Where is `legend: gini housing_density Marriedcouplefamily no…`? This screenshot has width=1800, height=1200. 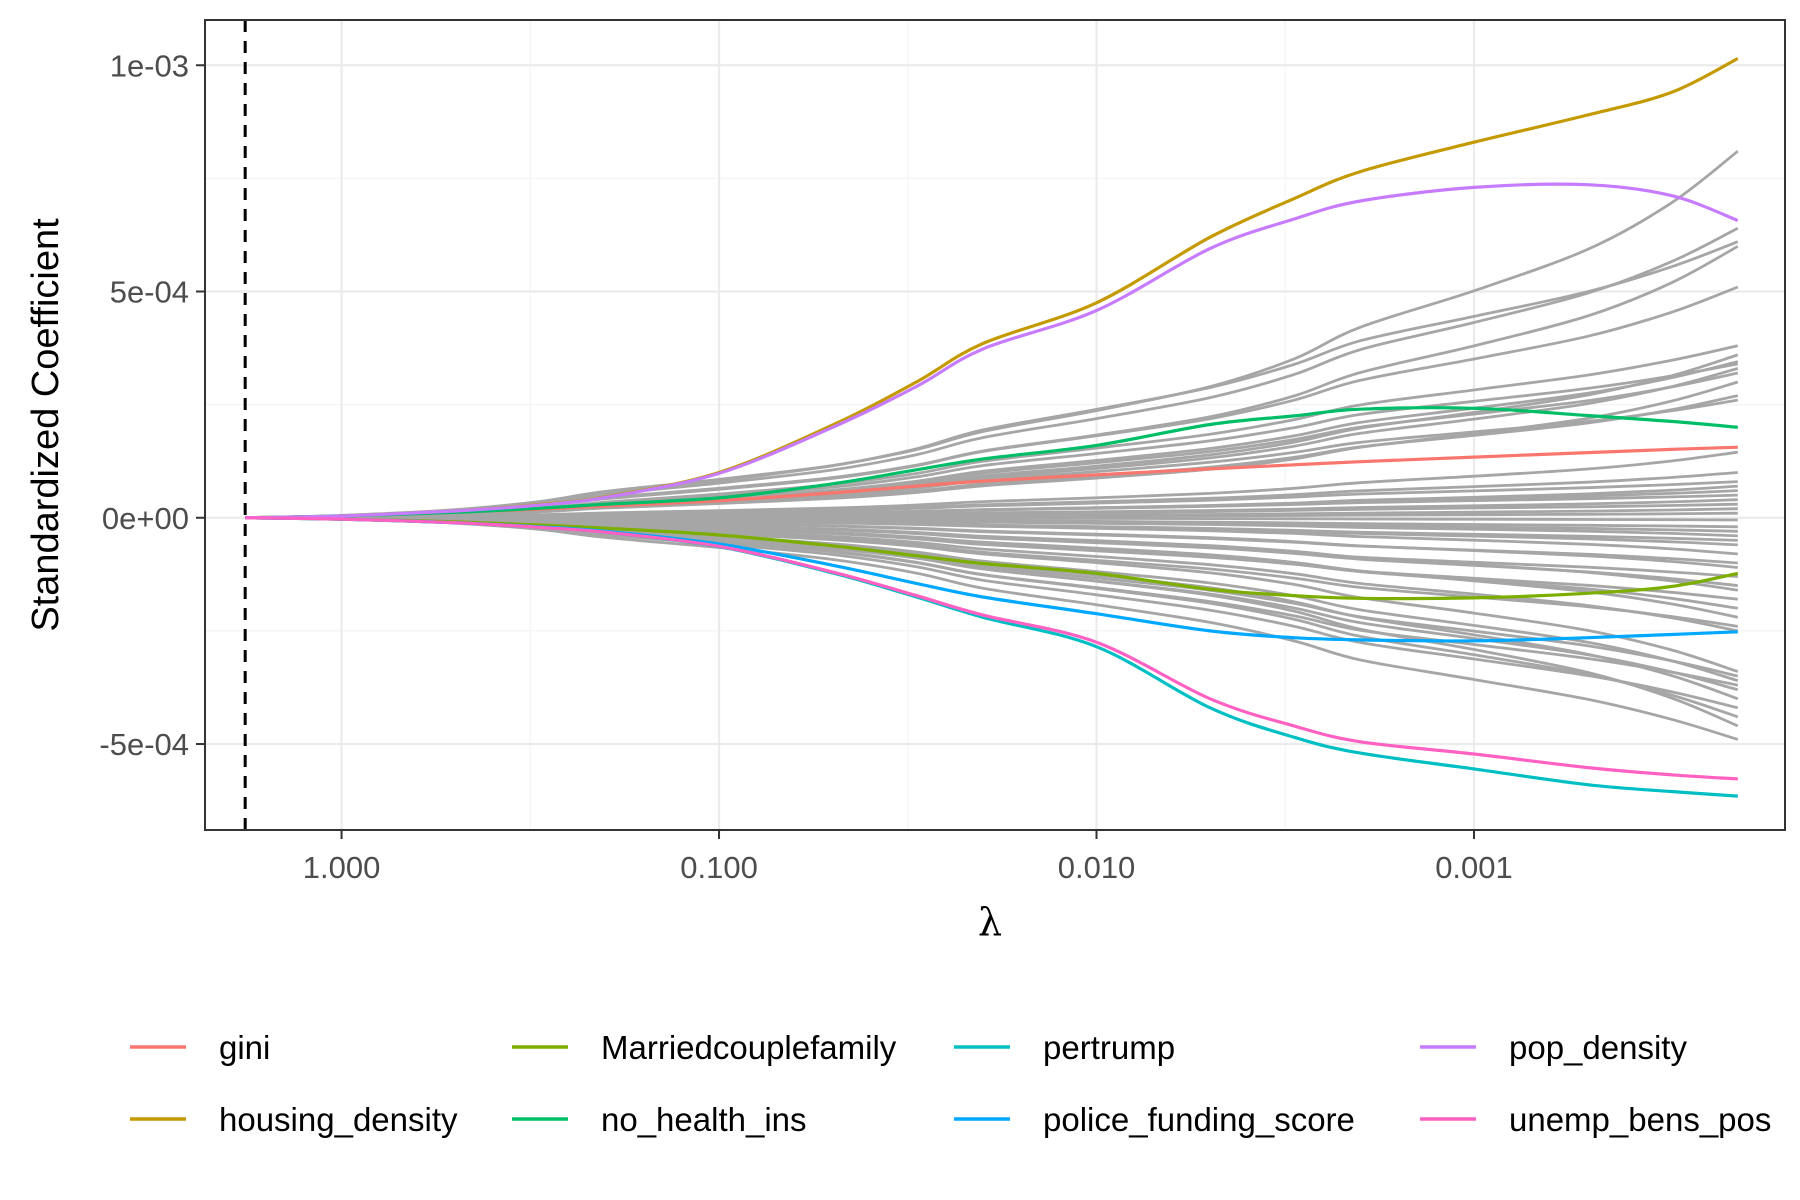 legend: gini housing_density Marriedcouplefamily no… is located at coordinates (950, 1083).